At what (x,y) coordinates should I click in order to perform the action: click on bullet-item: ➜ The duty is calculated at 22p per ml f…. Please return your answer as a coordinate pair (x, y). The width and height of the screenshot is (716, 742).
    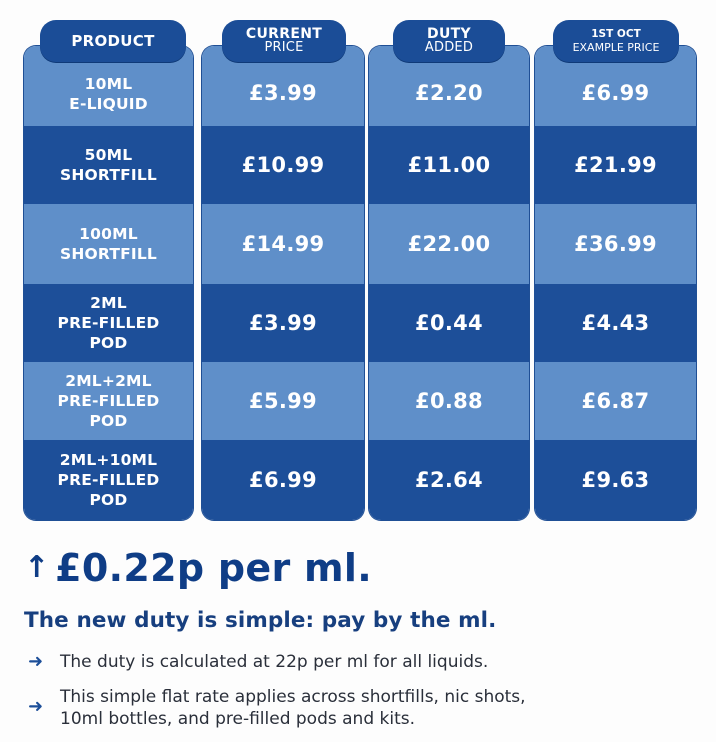
    Looking at the image, I should click on (258, 661).